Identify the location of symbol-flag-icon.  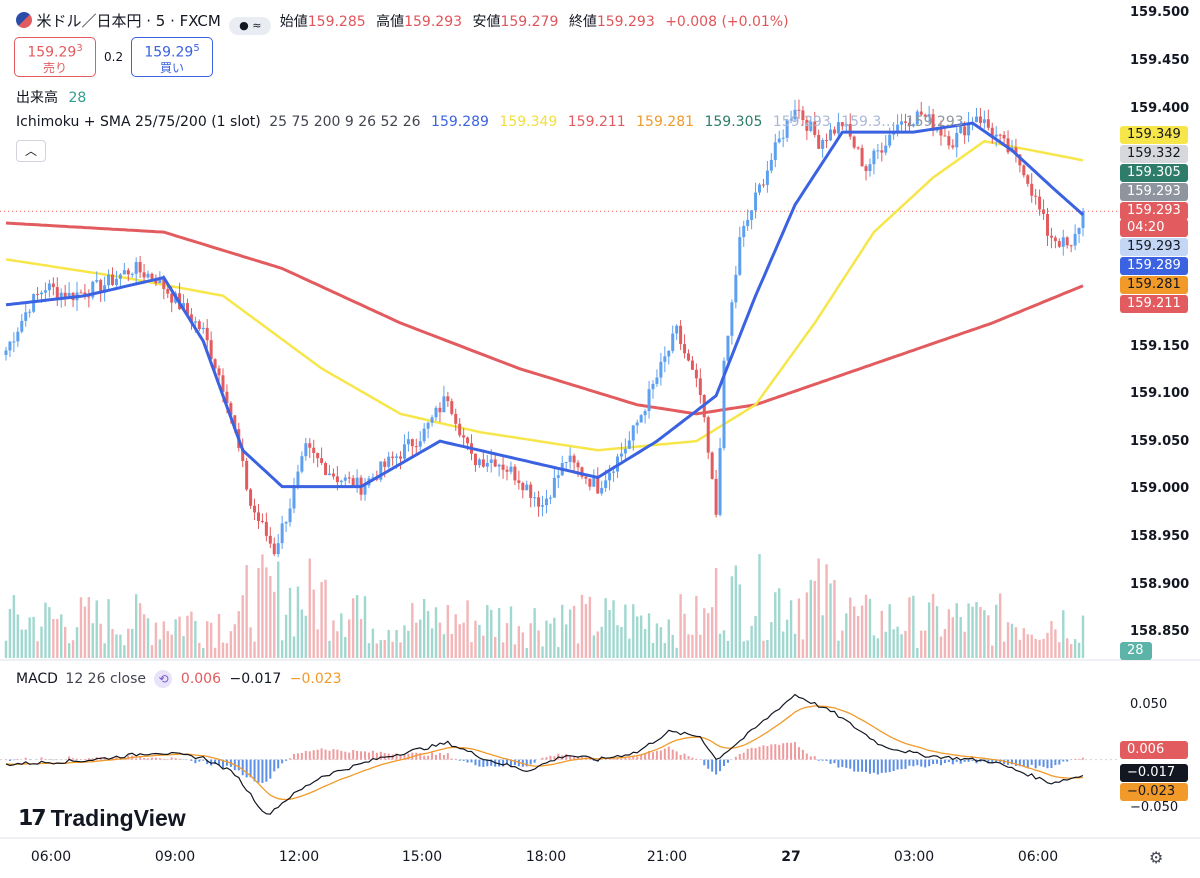
(24, 20).